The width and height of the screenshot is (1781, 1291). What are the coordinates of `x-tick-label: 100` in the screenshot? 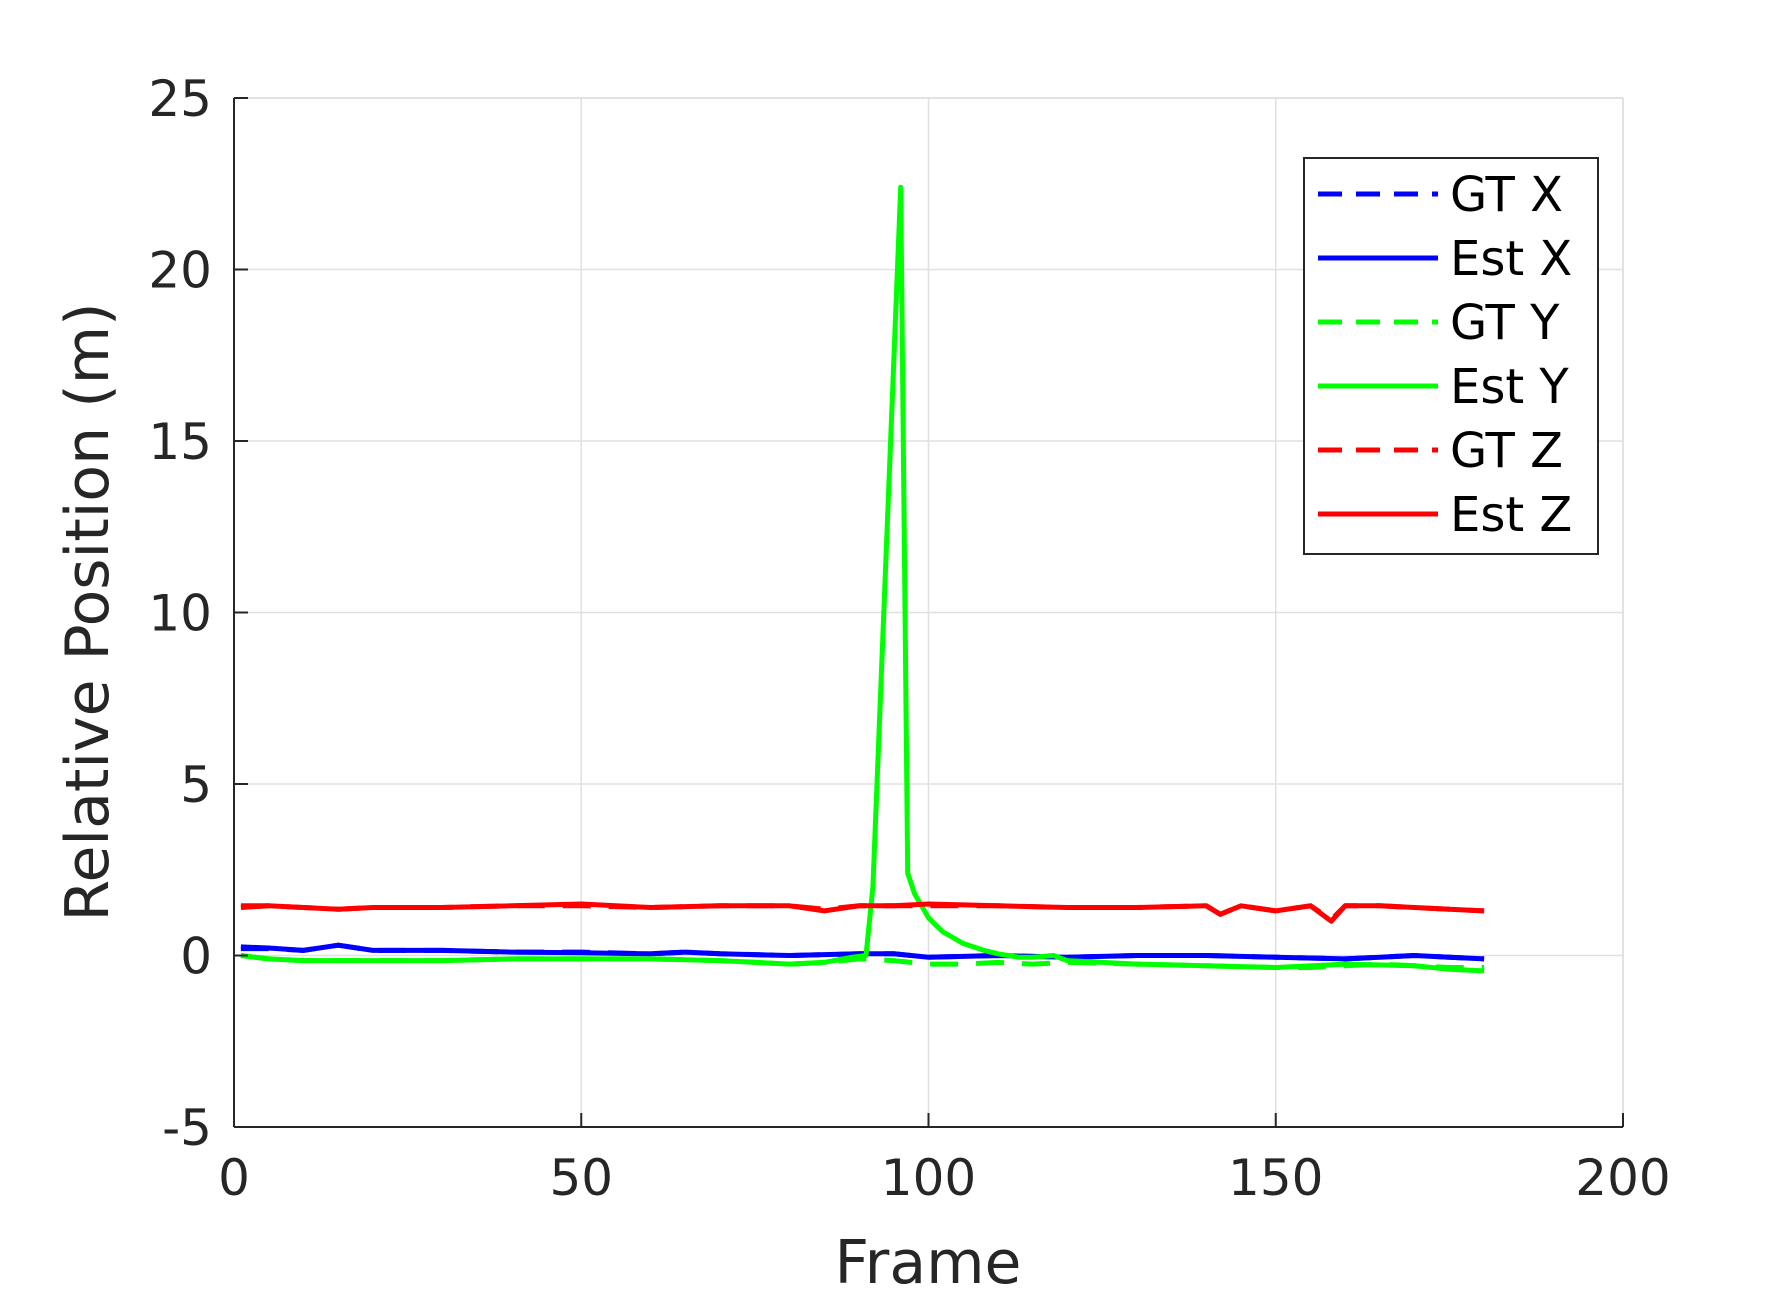 It's located at (928, 1178).